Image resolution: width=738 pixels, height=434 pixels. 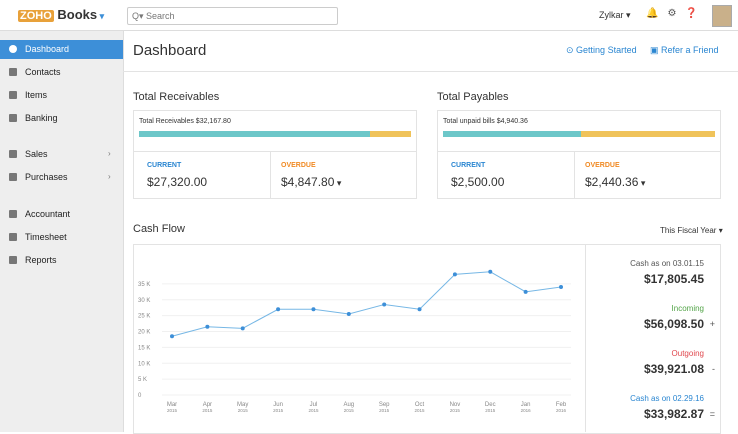 I want to click on nav-item: Sales ›, so click(x=61, y=154).